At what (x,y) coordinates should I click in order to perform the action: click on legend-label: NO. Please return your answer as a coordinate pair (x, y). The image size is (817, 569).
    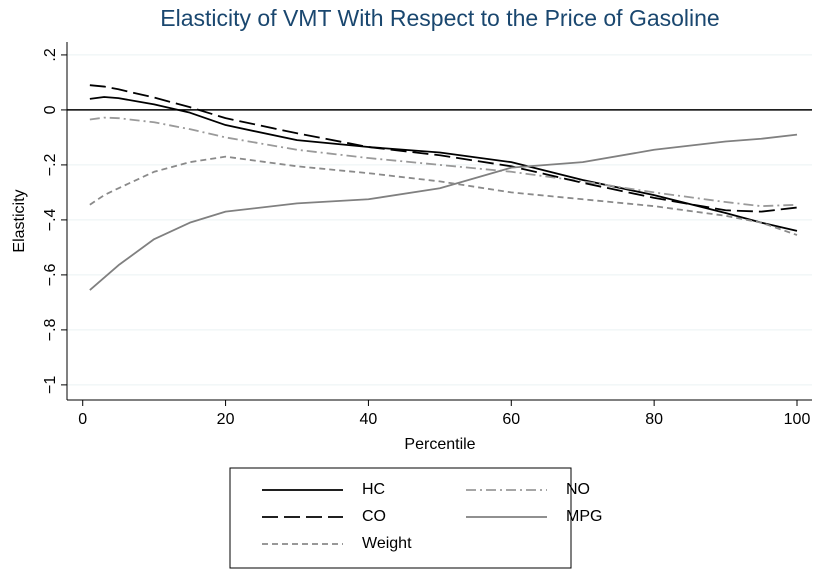
    Looking at the image, I should click on (578, 489).